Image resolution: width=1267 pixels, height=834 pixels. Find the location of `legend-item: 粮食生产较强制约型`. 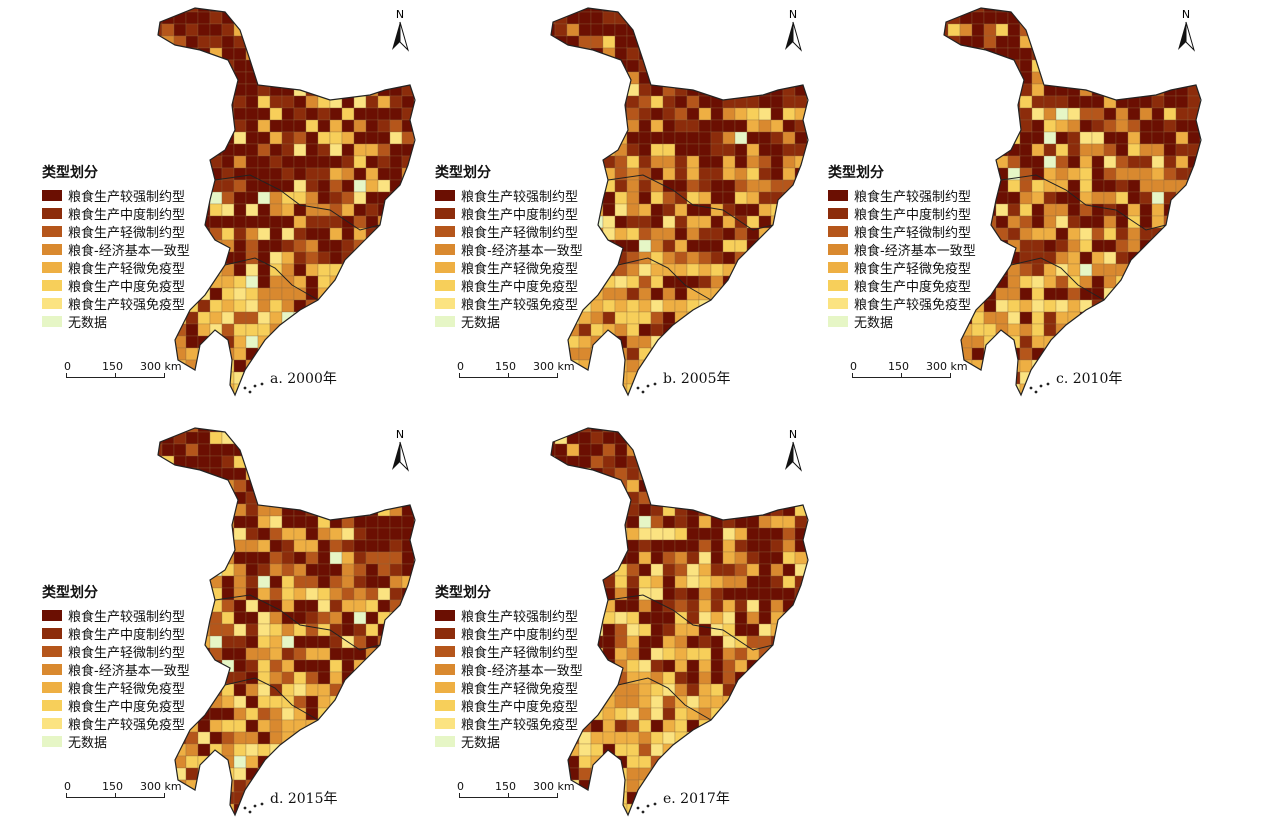

legend-item: 粮食生产较强制约型 is located at coordinates (132, 195).